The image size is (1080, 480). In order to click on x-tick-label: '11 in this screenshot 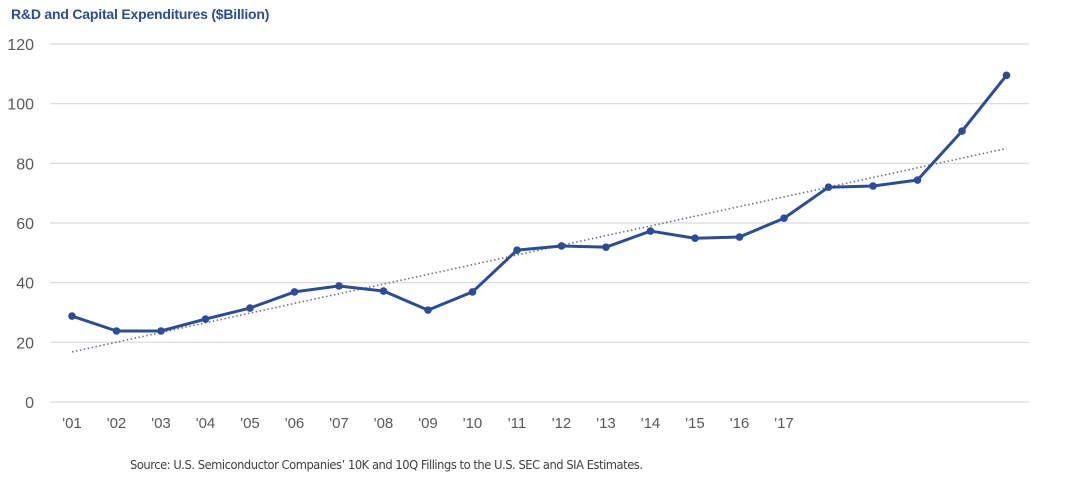, I will do `click(517, 423)`.